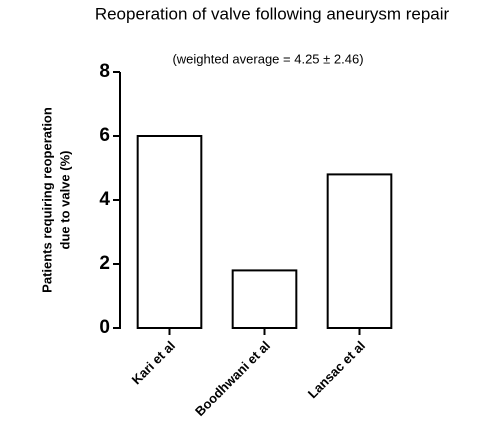 The image size is (494, 437). What do you see at coordinates (104, 135) in the screenshot?
I see `y-tick-label: 6` at bounding box center [104, 135].